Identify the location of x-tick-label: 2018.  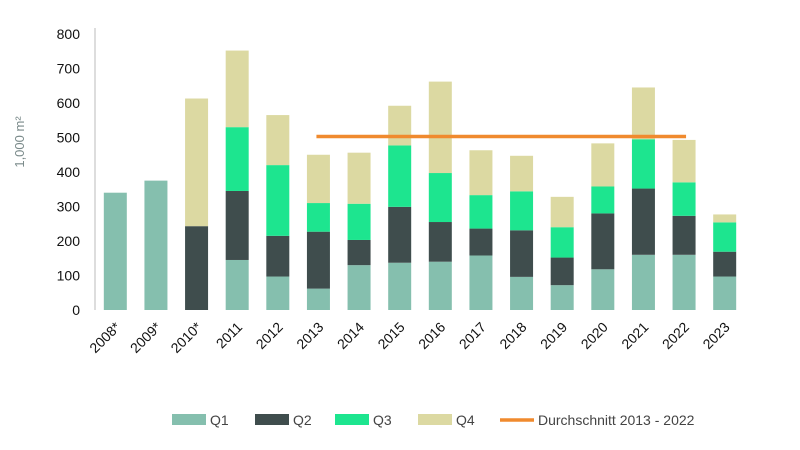
(512, 335).